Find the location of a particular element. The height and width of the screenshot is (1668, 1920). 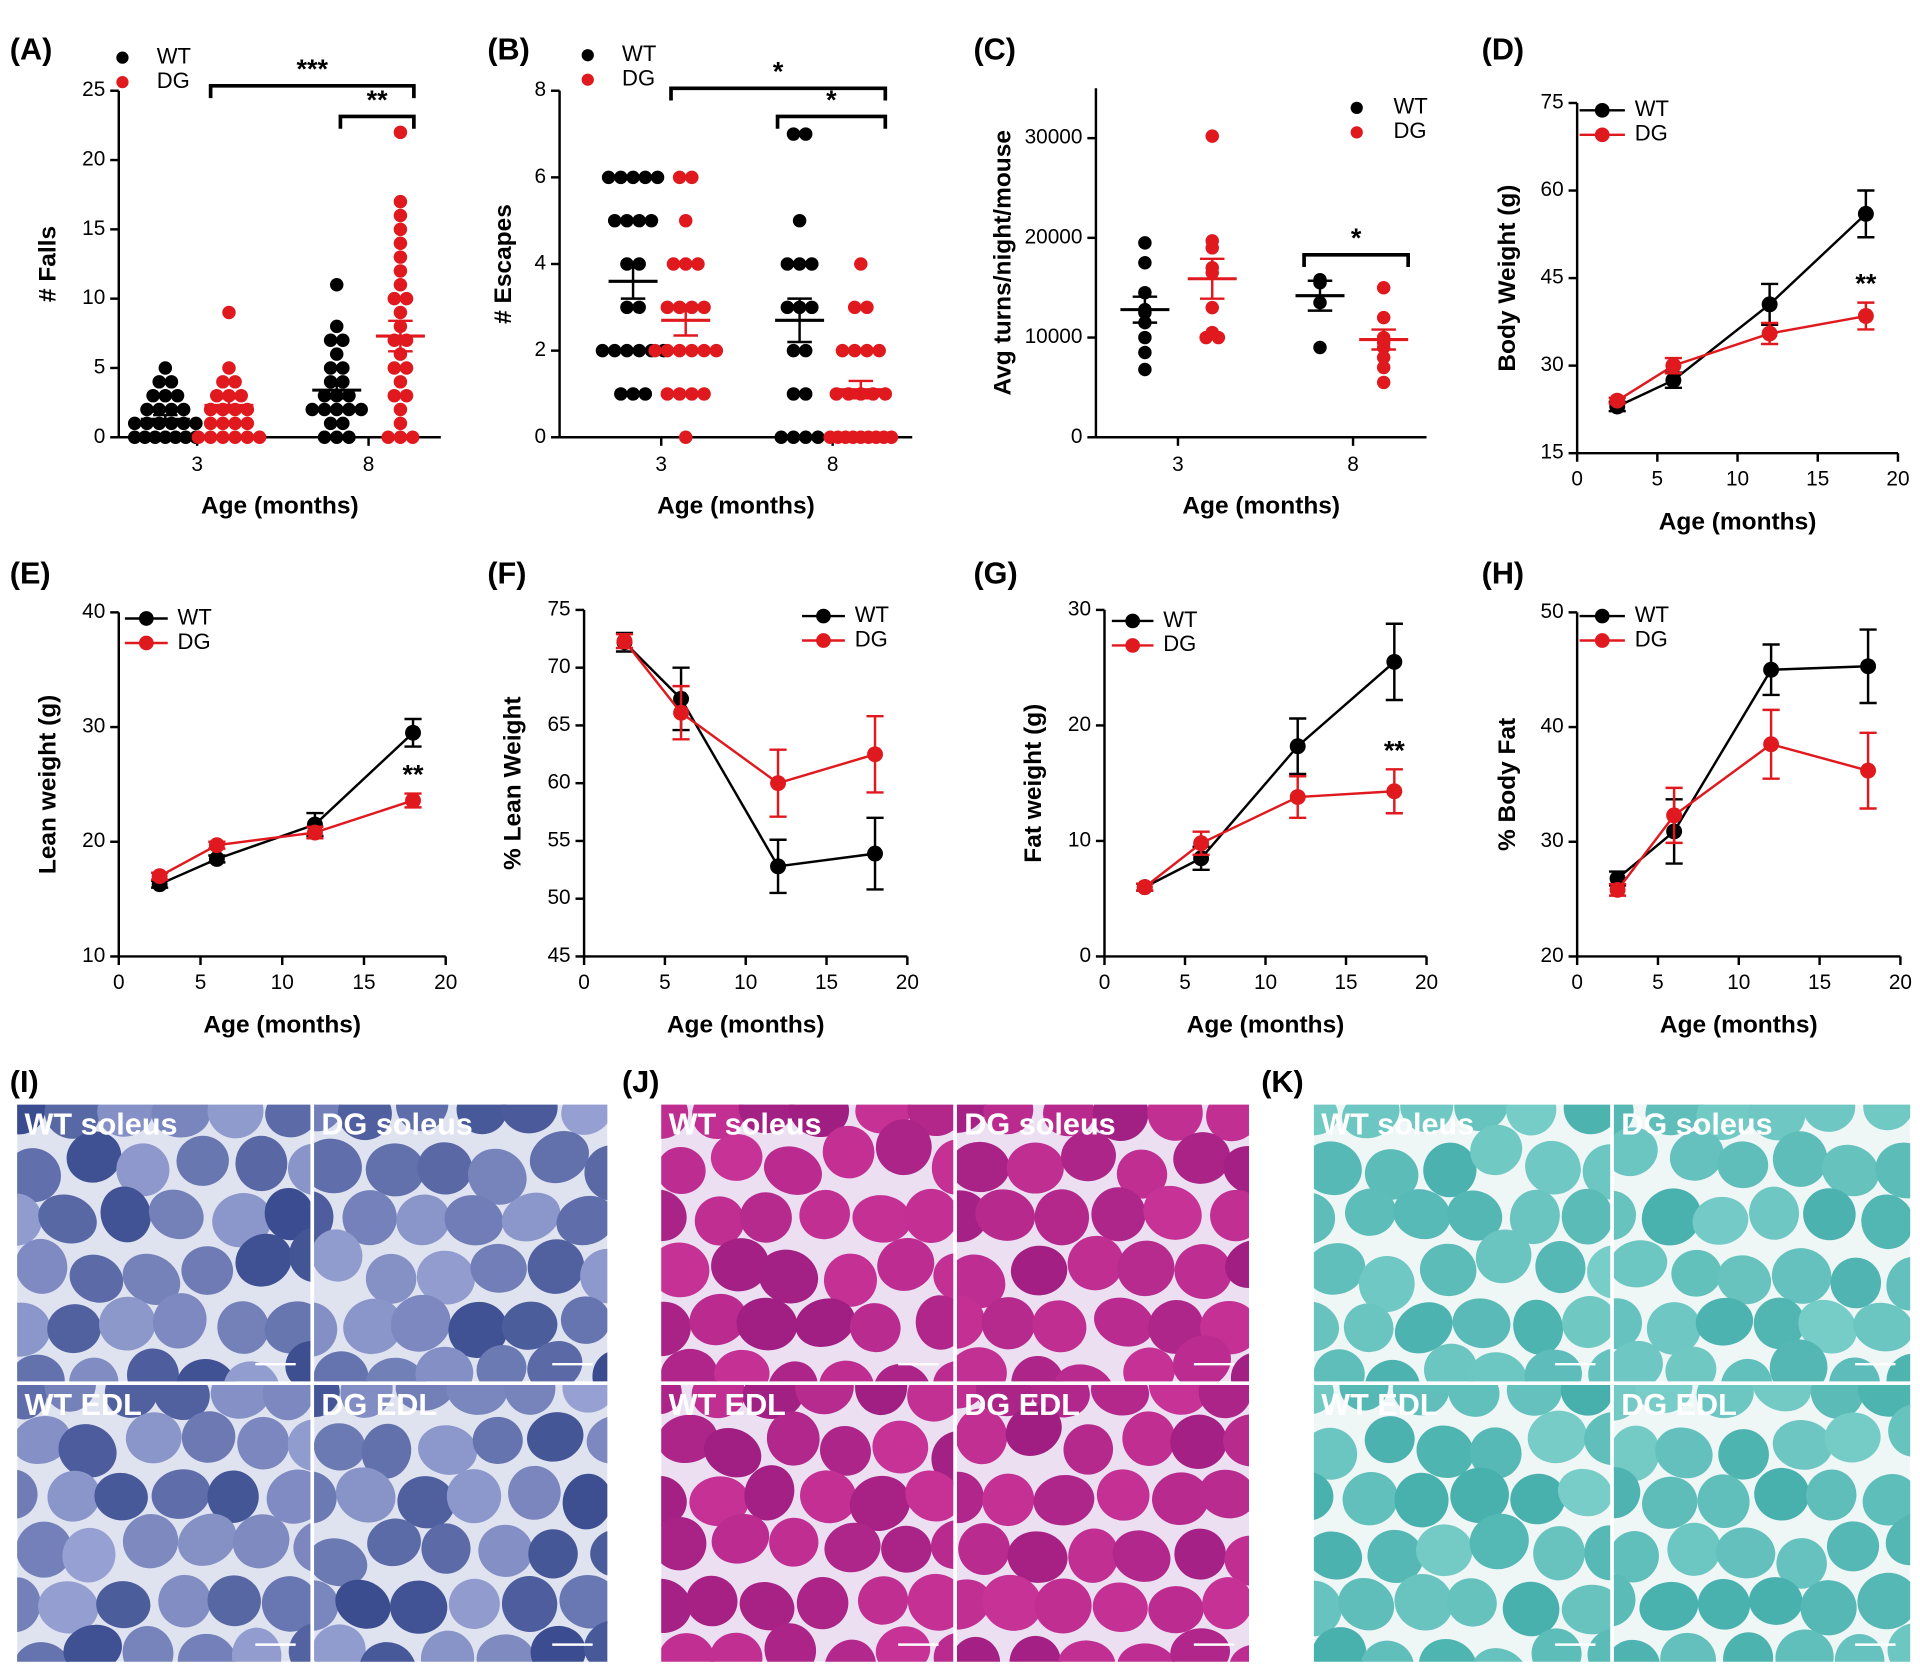

micrograph-tile: DG EDL is located at coordinates (1102, 1523).